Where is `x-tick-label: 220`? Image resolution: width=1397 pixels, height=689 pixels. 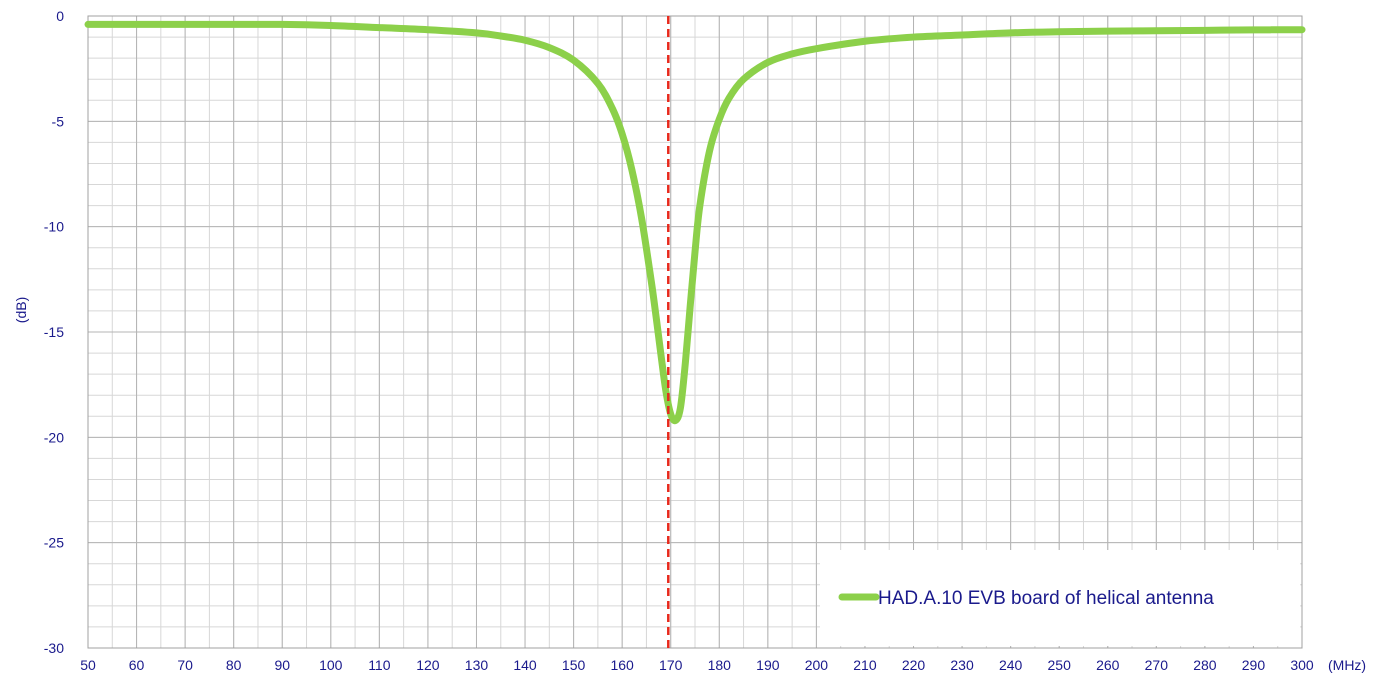 x-tick-label: 220 is located at coordinates (914, 665).